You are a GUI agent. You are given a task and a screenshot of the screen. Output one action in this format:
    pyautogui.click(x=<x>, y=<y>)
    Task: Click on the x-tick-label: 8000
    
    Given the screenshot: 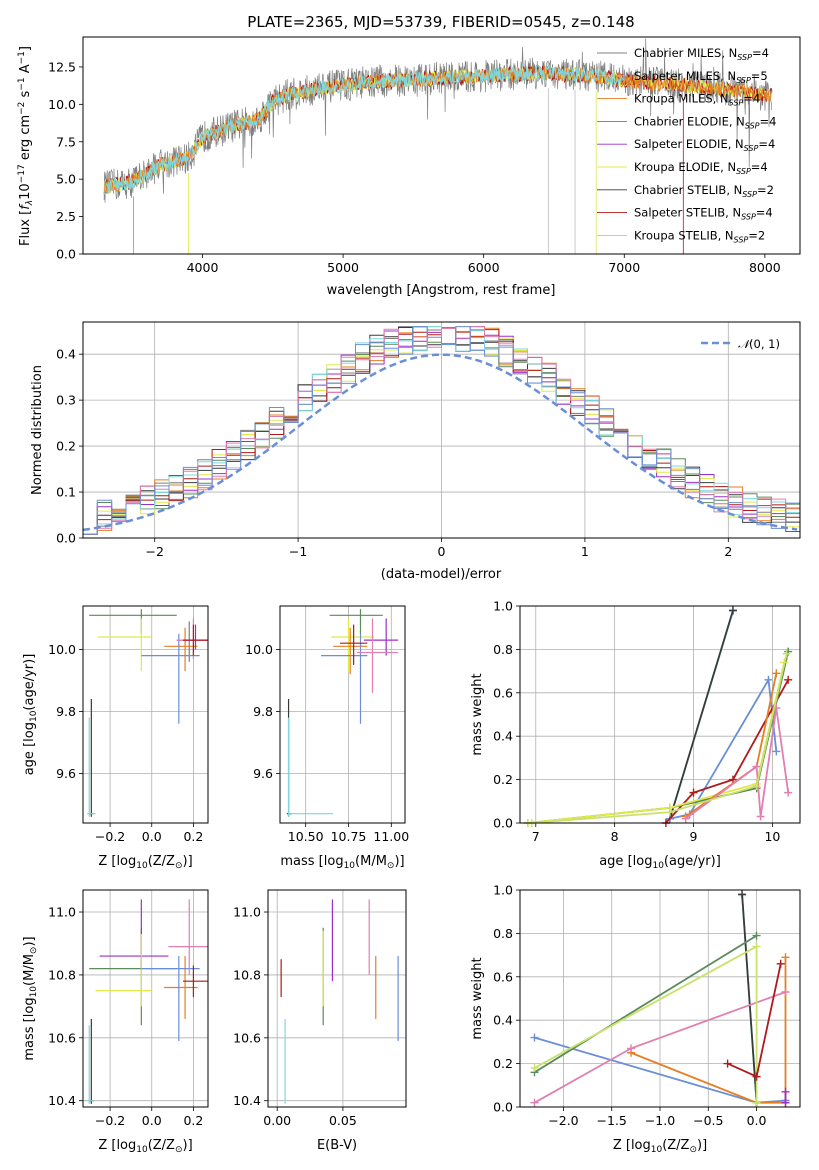 What is the action you would take?
    pyautogui.click(x=765, y=267)
    